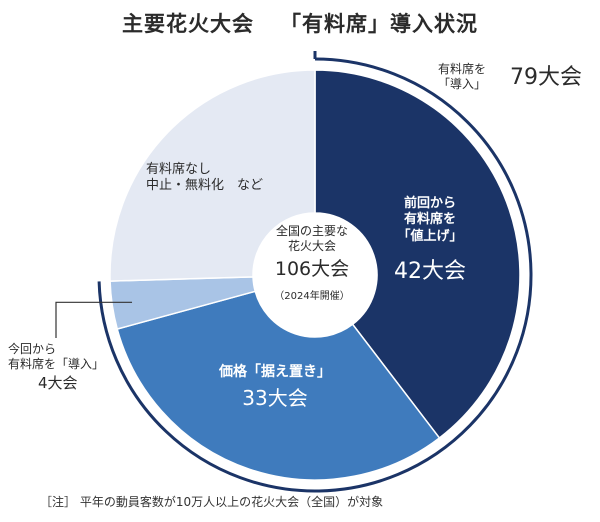 The width and height of the screenshot is (600, 522). I want to click on center-sub: （2024年開催）, so click(312, 296).